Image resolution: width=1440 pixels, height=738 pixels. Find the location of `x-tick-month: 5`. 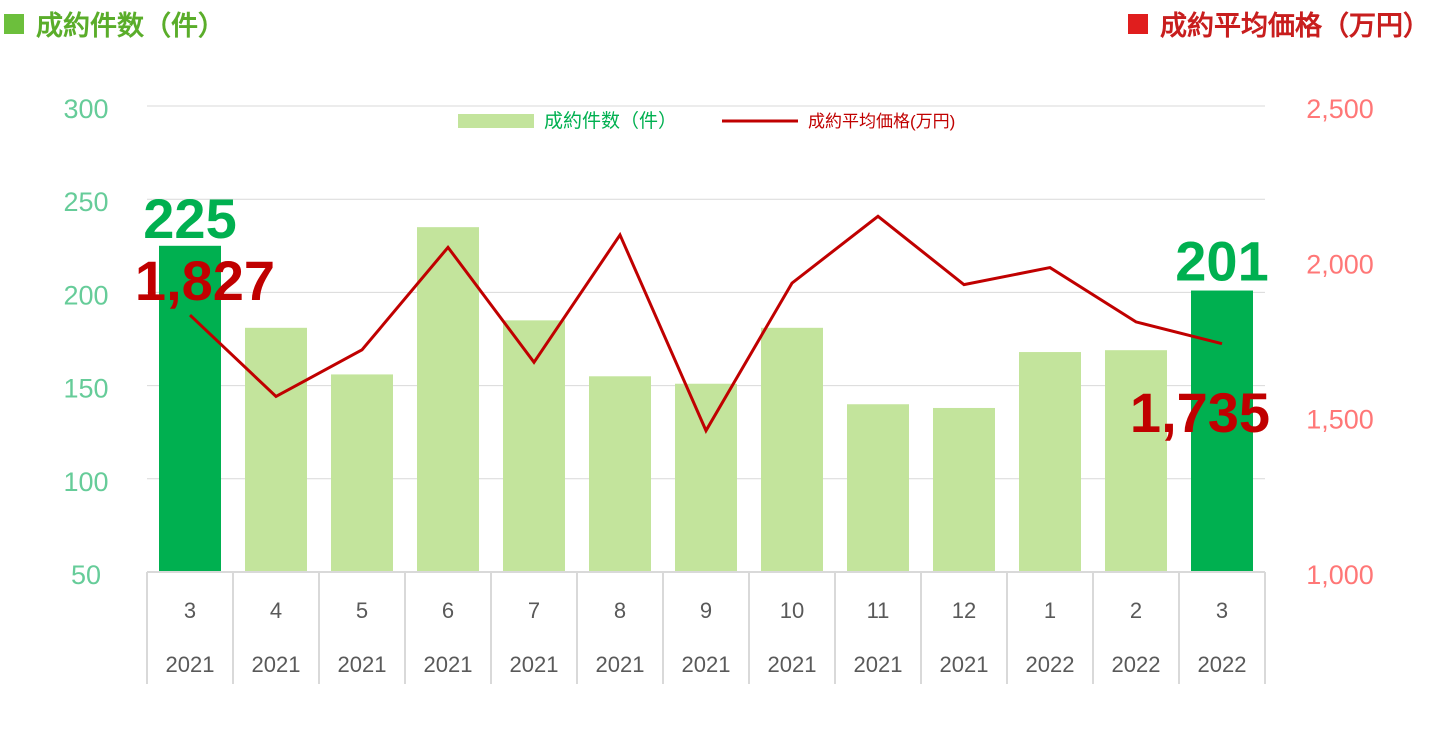

x-tick-month: 5 is located at coordinates (362, 610).